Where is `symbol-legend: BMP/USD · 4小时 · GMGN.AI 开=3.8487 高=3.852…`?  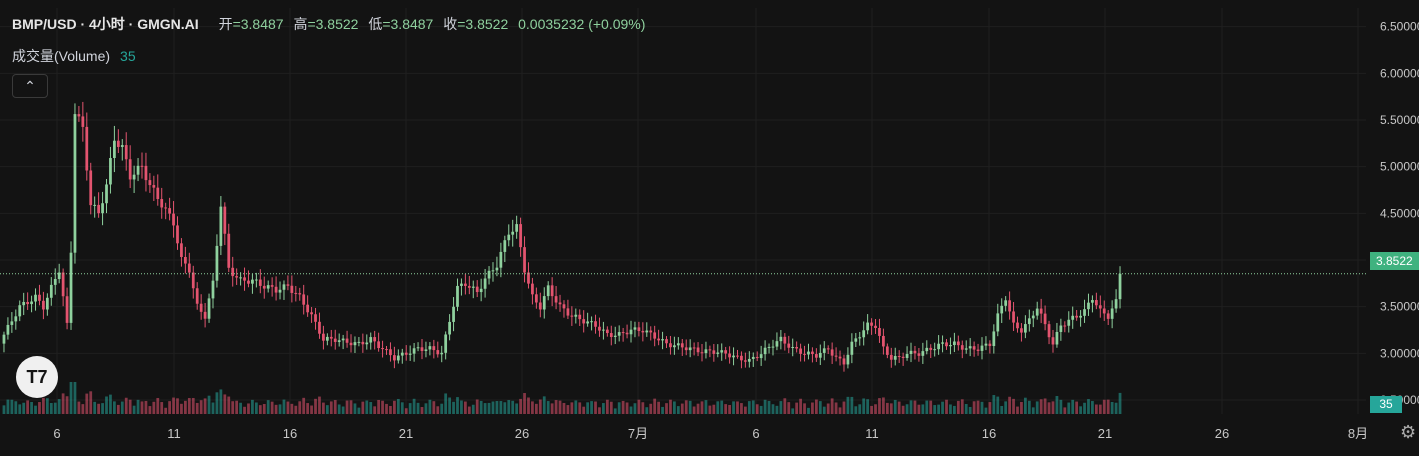
symbol-legend: BMP/USD · 4小时 · GMGN.AI 开=3.8487 高=3.852… is located at coordinates (328, 24).